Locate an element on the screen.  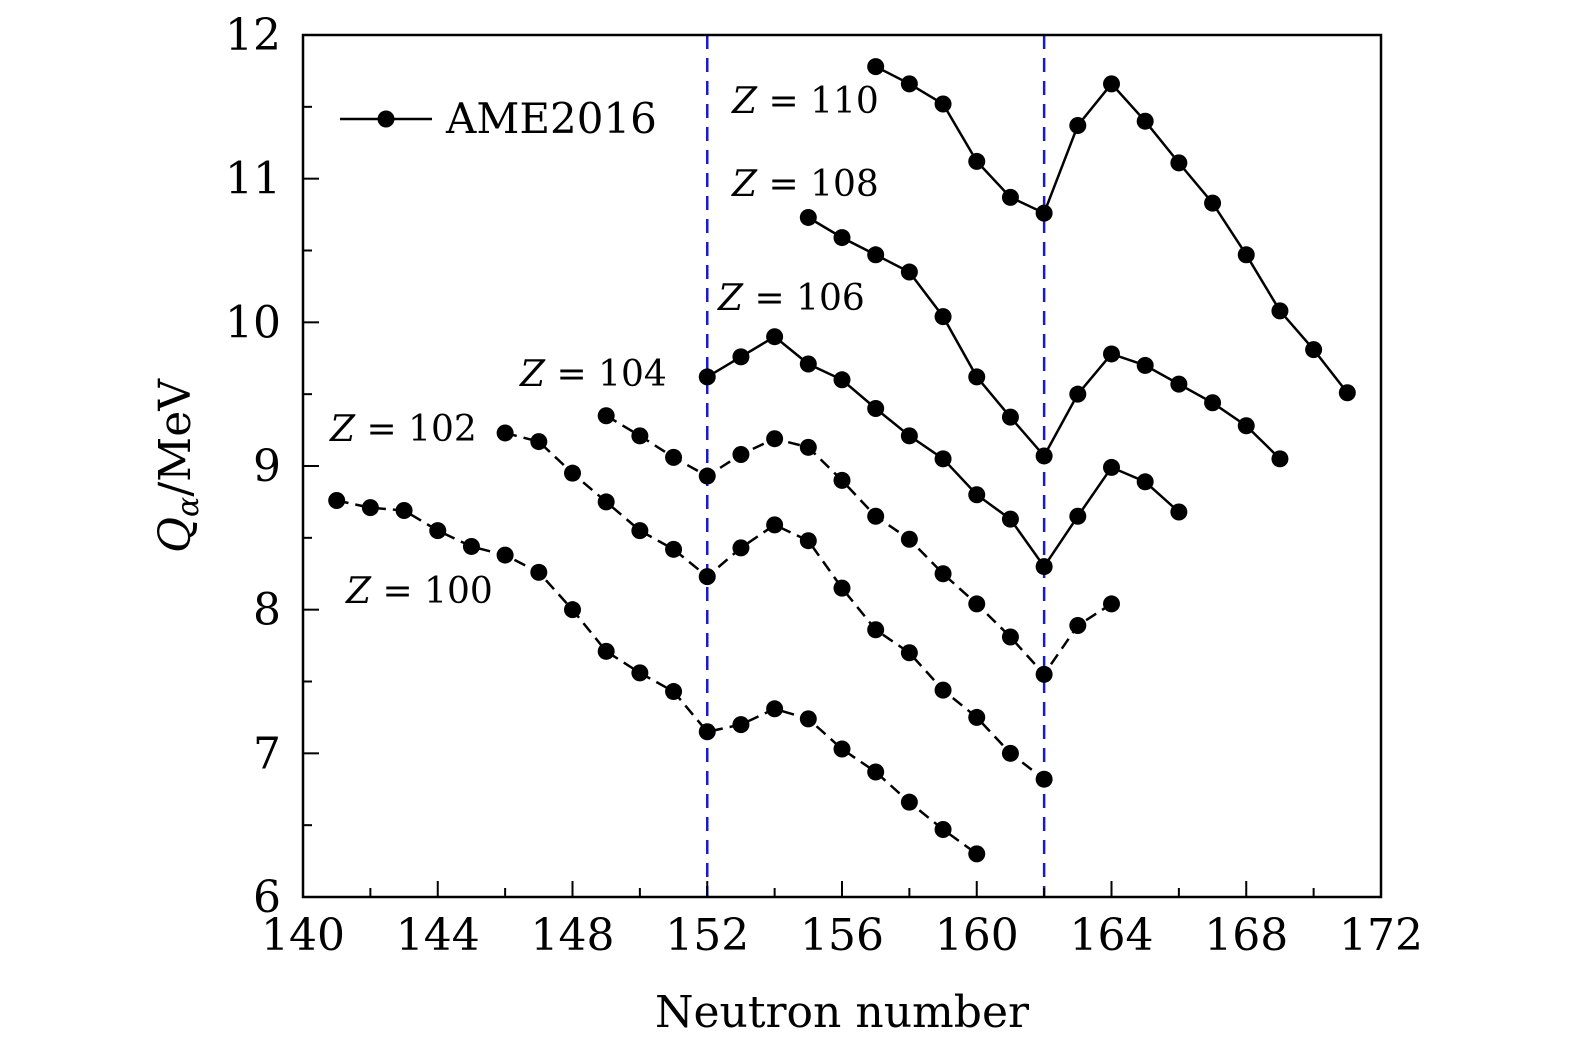
series-label-z110: Z = 110 is located at coordinates (805, 101).